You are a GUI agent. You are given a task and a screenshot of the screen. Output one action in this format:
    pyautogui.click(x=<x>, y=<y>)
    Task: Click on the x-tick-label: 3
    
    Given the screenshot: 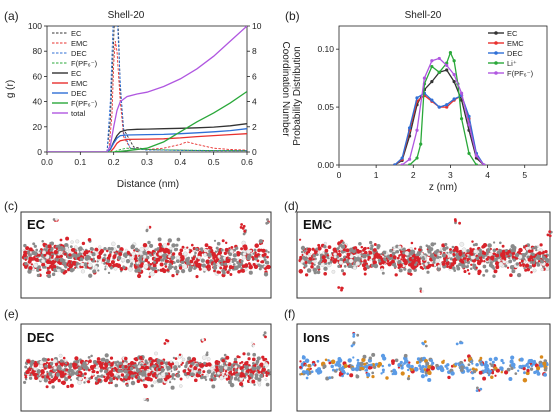 What is the action you would take?
    pyautogui.click(x=450, y=175)
    